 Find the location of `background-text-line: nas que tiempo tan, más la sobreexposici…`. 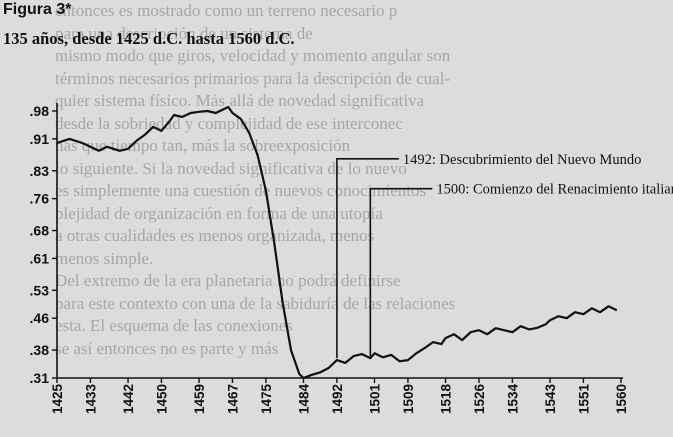

background-text-line: nas que tiempo tan, más la sobreexposici… is located at coordinates (203, 145).